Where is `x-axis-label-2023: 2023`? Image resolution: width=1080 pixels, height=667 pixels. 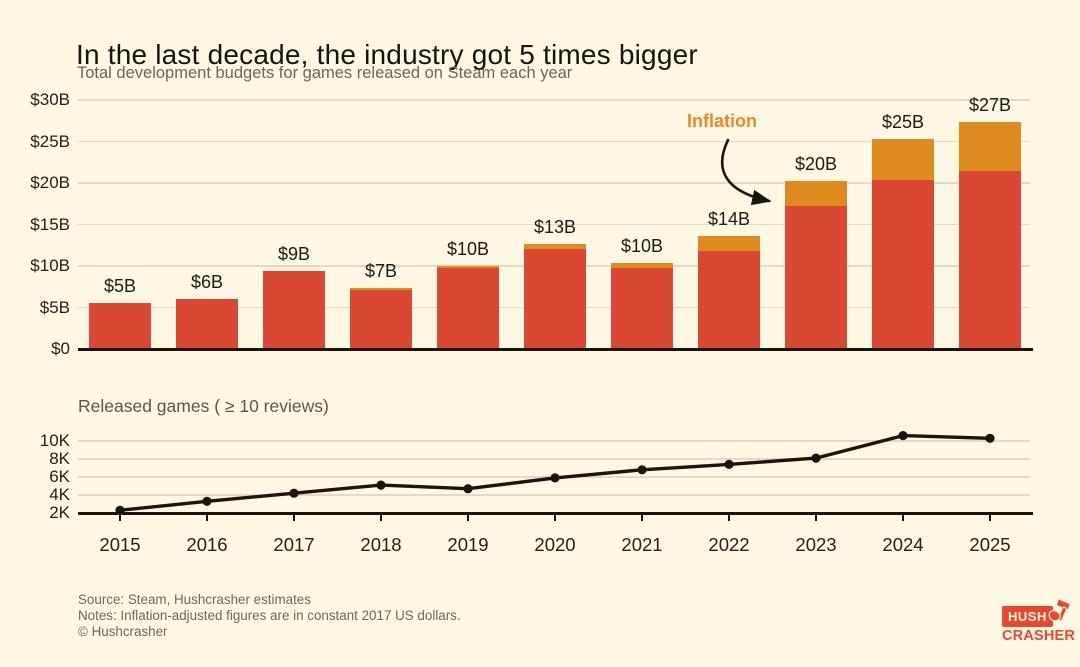 x-axis-label-2023: 2023 is located at coordinates (816, 544).